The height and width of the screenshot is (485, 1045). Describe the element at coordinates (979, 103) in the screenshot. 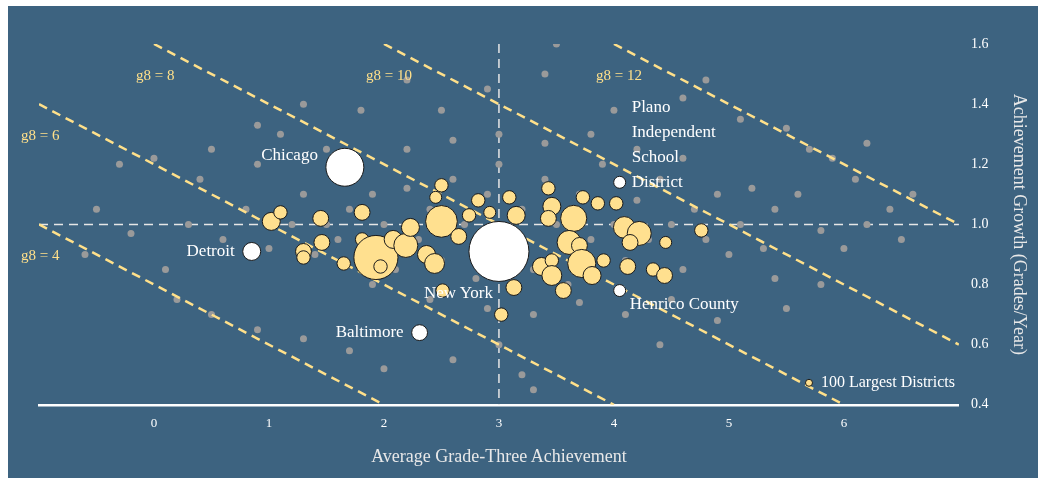

I see `y-tick-label: 1.4` at that location.